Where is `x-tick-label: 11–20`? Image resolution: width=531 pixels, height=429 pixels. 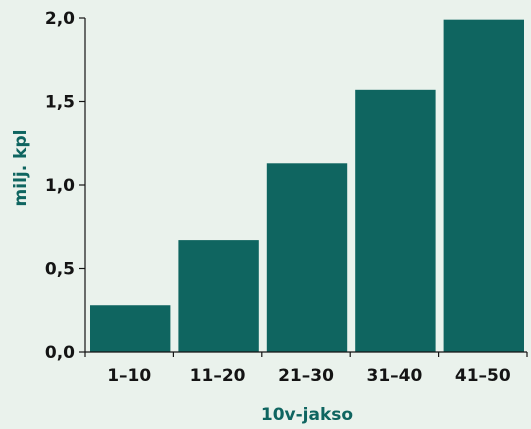
x-tick-label: 11–20 is located at coordinates (218, 376).